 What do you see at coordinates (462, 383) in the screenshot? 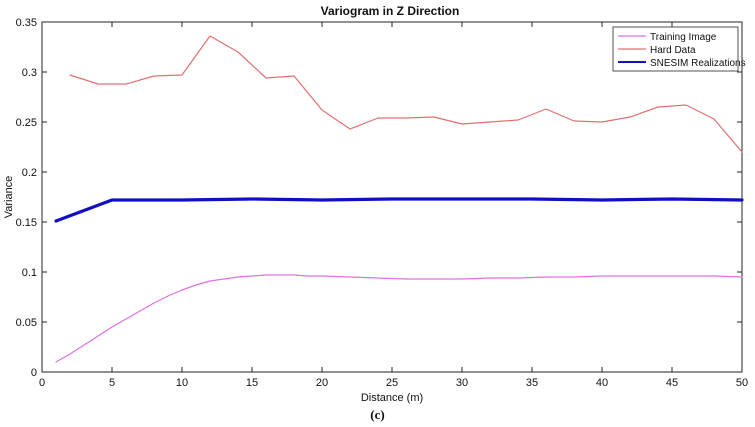
I see `x-tick-label: 30` at bounding box center [462, 383].